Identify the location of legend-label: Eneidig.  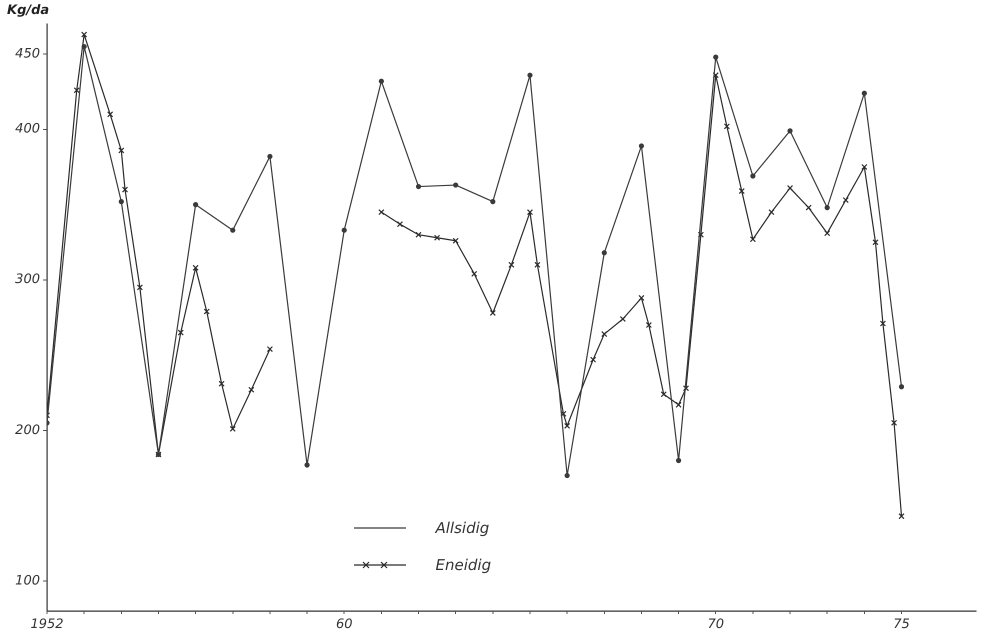
(464, 565).